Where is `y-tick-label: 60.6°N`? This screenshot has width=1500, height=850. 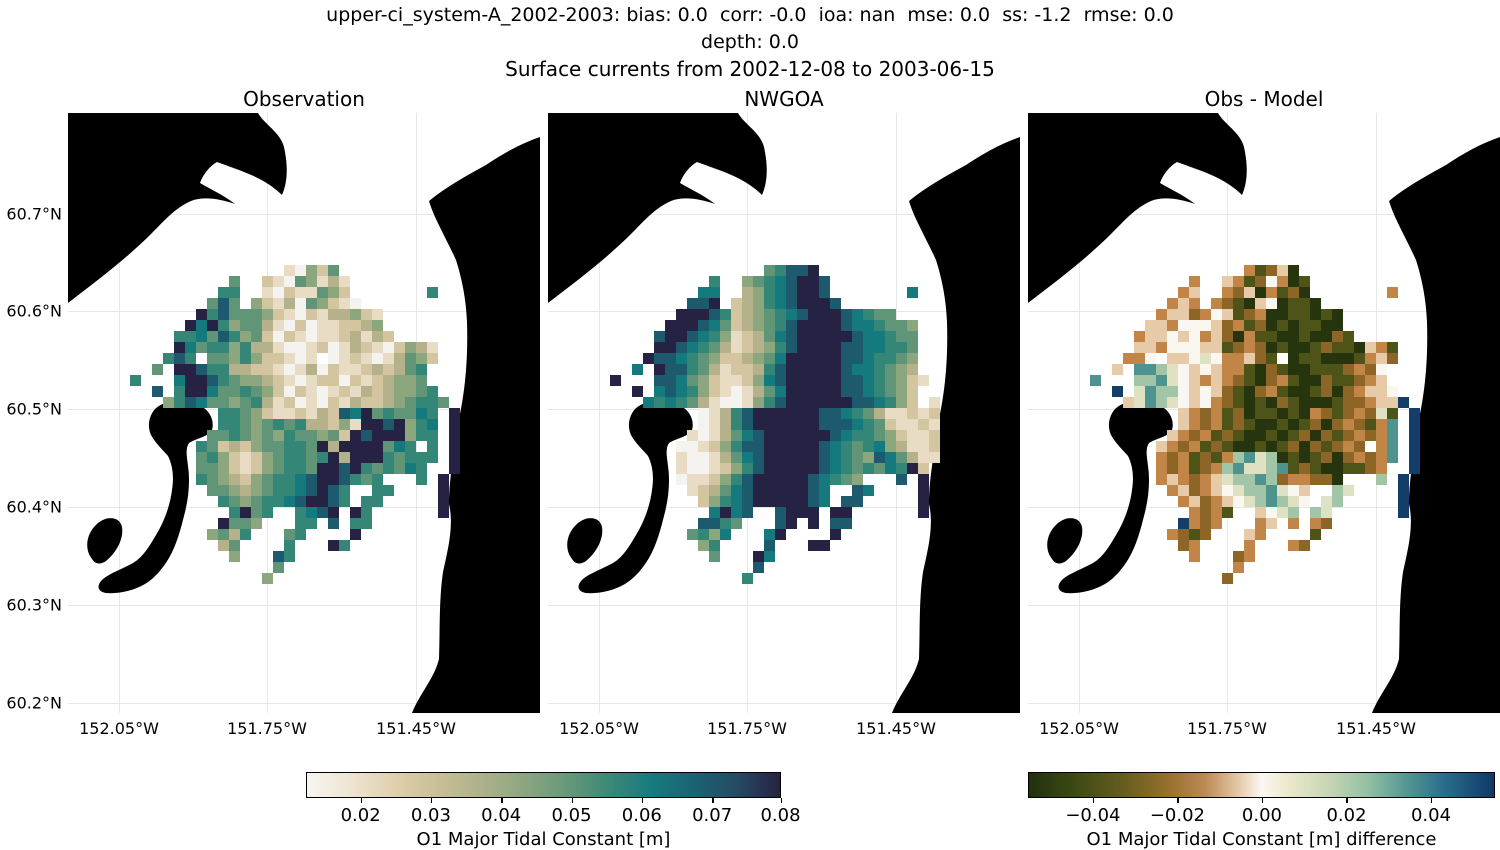
y-tick-label: 60.6°N is located at coordinates (34, 311).